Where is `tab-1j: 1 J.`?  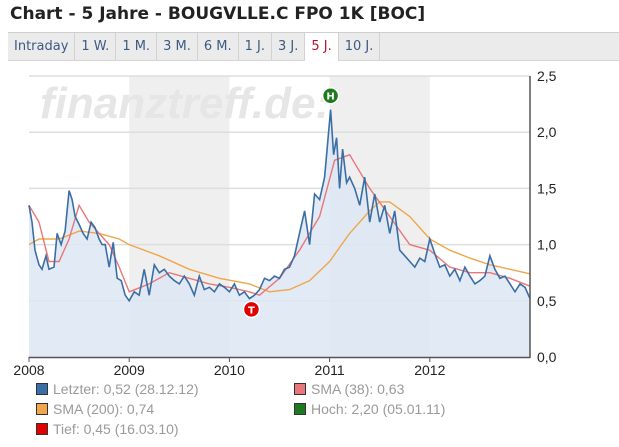
tab-1j: 1 J. is located at coordinates (255, 46).